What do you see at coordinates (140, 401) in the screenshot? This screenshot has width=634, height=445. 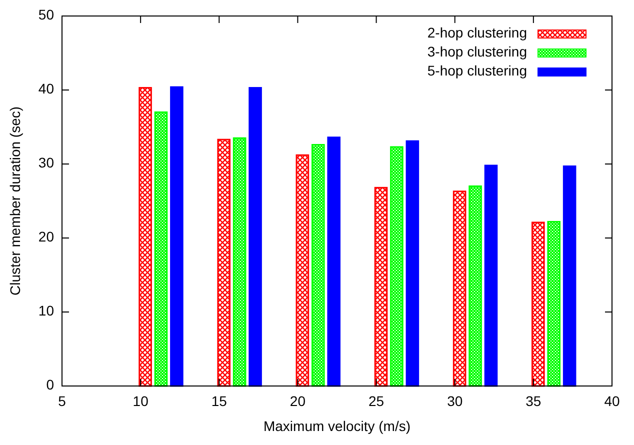 I see `x-tick-label: 10` at bounding box center [140, 401].